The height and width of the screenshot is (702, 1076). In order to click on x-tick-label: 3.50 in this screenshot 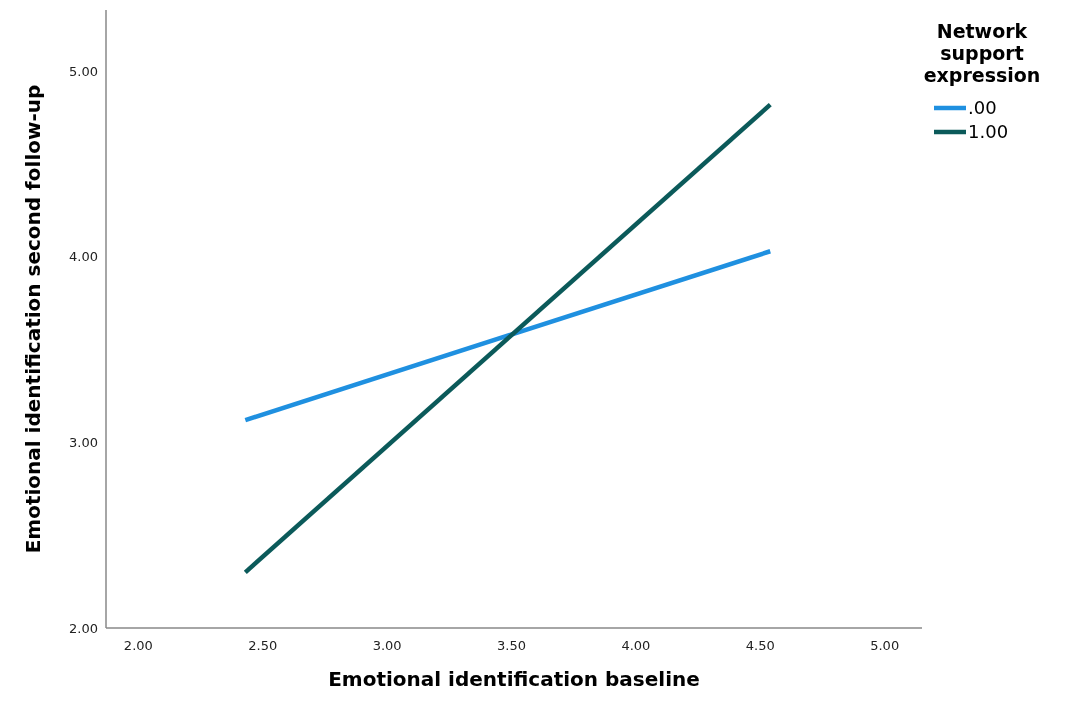, I will do `click(511, 645)`.